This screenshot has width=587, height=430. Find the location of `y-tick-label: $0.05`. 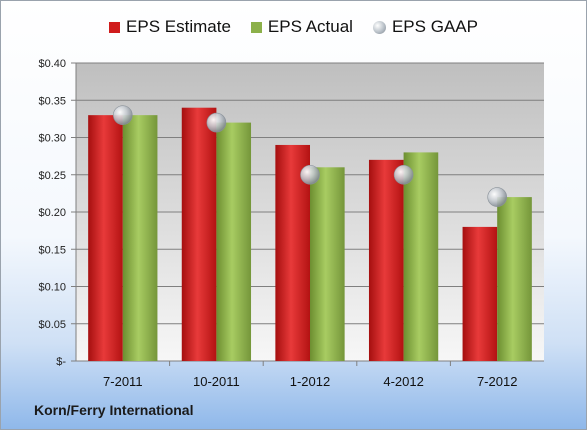

y-tick-label: $0.05 is located at coordinates (52, 325).